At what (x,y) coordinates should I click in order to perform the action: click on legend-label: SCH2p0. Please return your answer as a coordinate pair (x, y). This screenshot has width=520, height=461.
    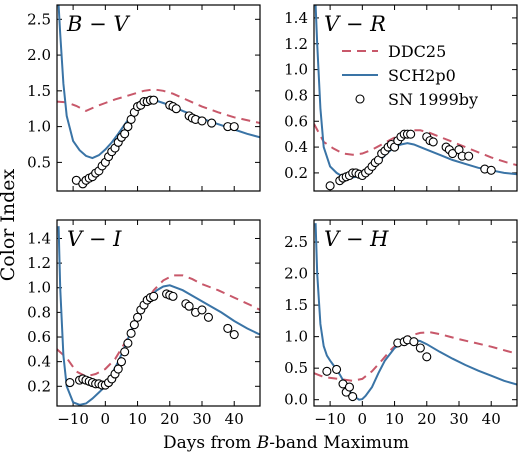
    Looking at the image, I should click on (422, 75).